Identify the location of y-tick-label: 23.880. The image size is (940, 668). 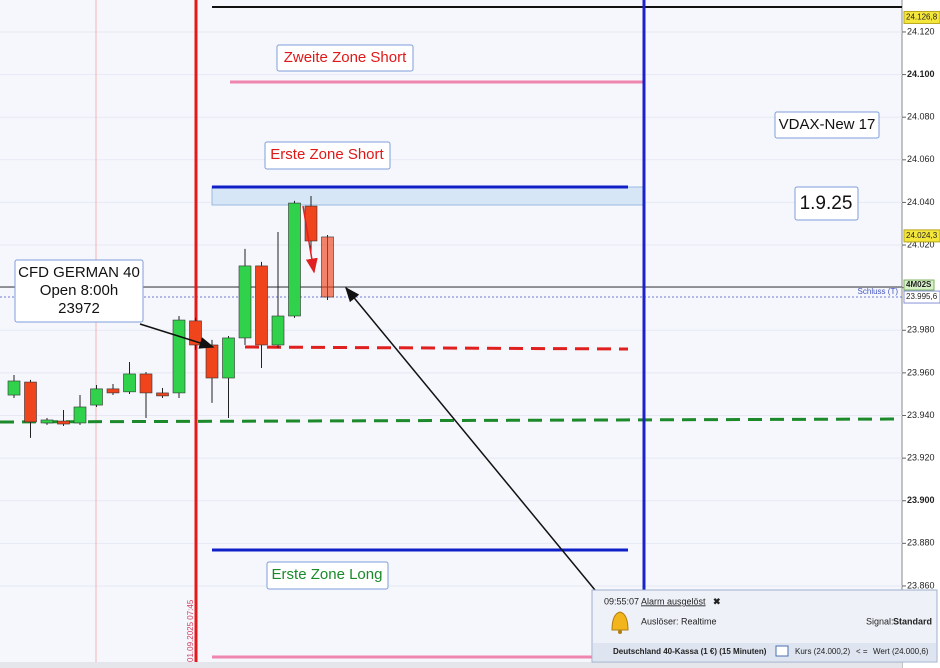
(921, 543).